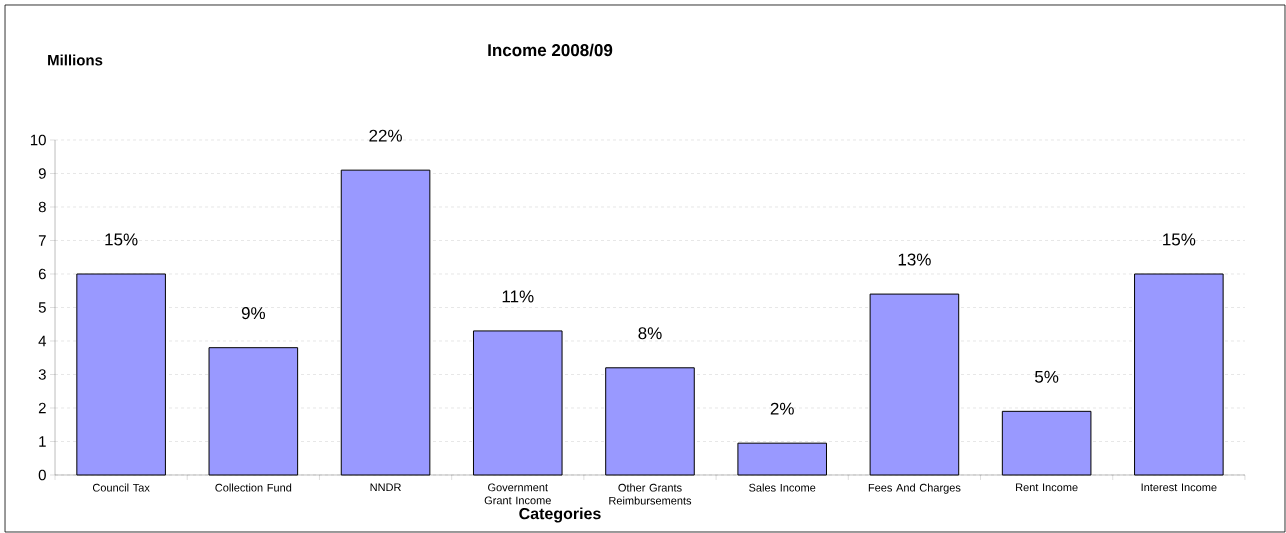 The height and width of the screenshot is (533, 1286). I want to click on x-tick-label: Sales Income, so click(782, 487).